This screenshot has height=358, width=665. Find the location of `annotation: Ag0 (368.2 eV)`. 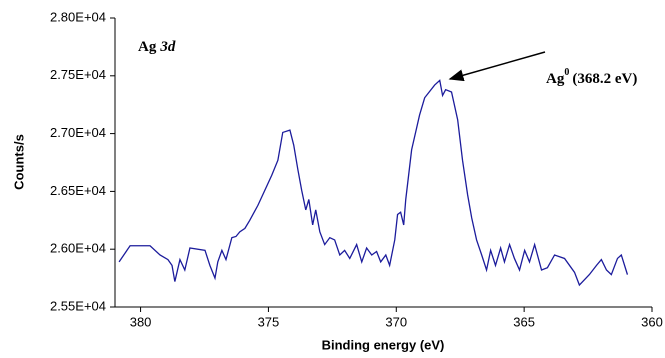

annotation: Ag0 (368.2 eV) is located at coordinates (591, 77).